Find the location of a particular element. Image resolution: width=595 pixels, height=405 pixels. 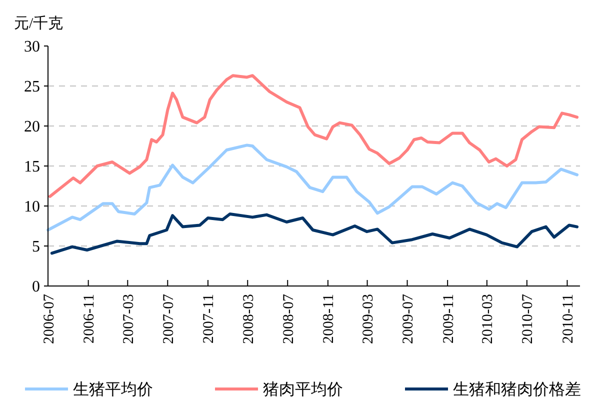

x-tick-label: 2008-11 is located at coordinates (329, 319).